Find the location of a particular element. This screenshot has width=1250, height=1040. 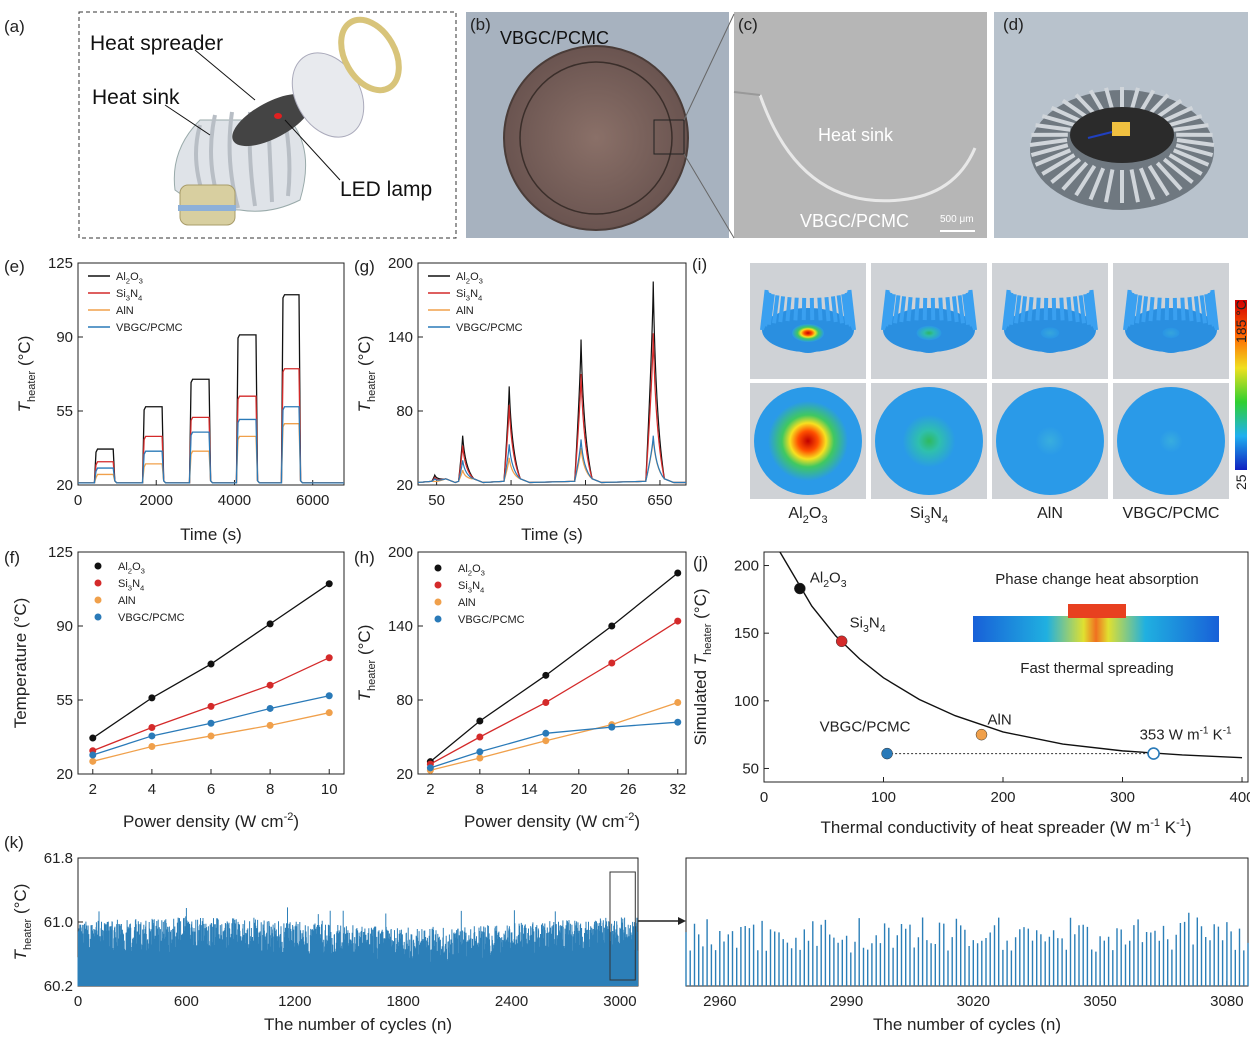

legend-label: VBGC/PCMC is located at coordinates (149, 328).